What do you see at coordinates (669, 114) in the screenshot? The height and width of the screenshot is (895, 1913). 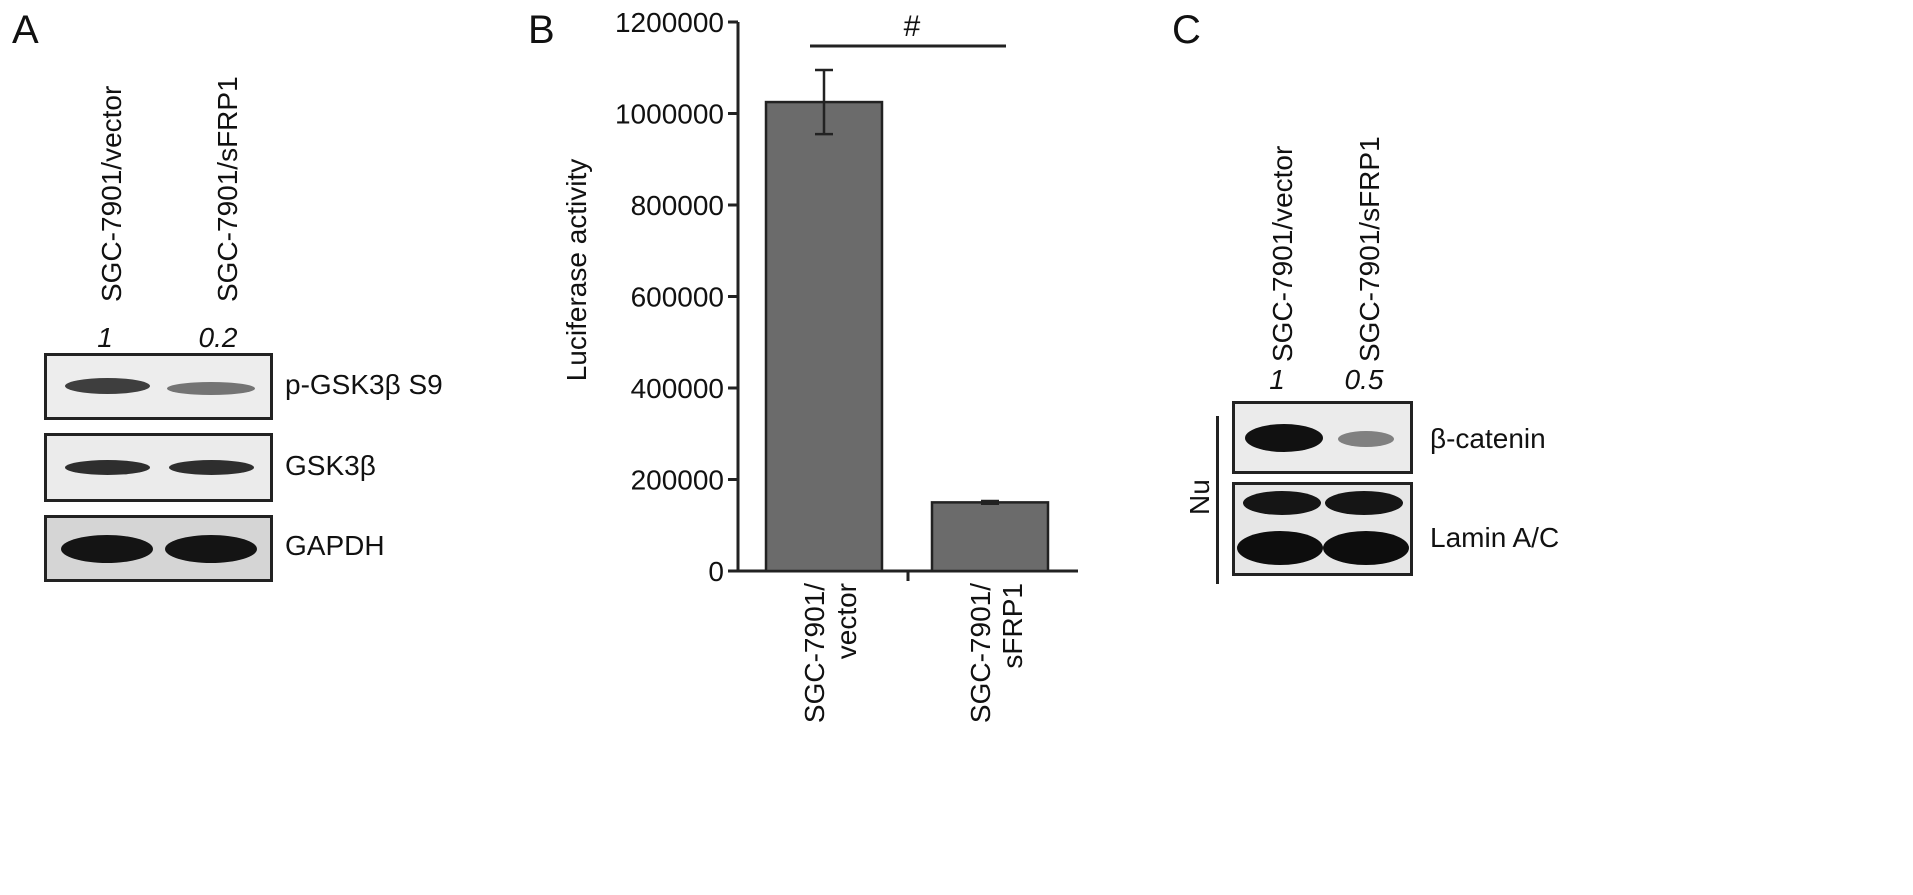 I see `y-tick-label: 1000000` at bounding box center [669, 114].